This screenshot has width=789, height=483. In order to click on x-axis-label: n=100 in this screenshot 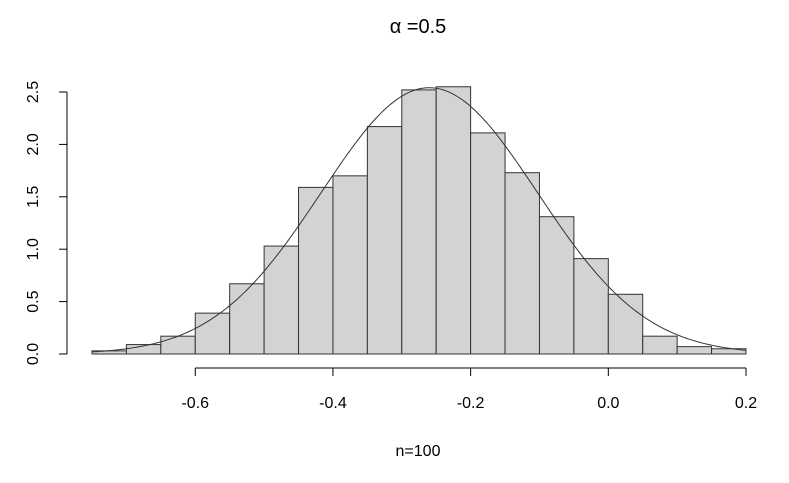, I will do `click(418, 451)`.